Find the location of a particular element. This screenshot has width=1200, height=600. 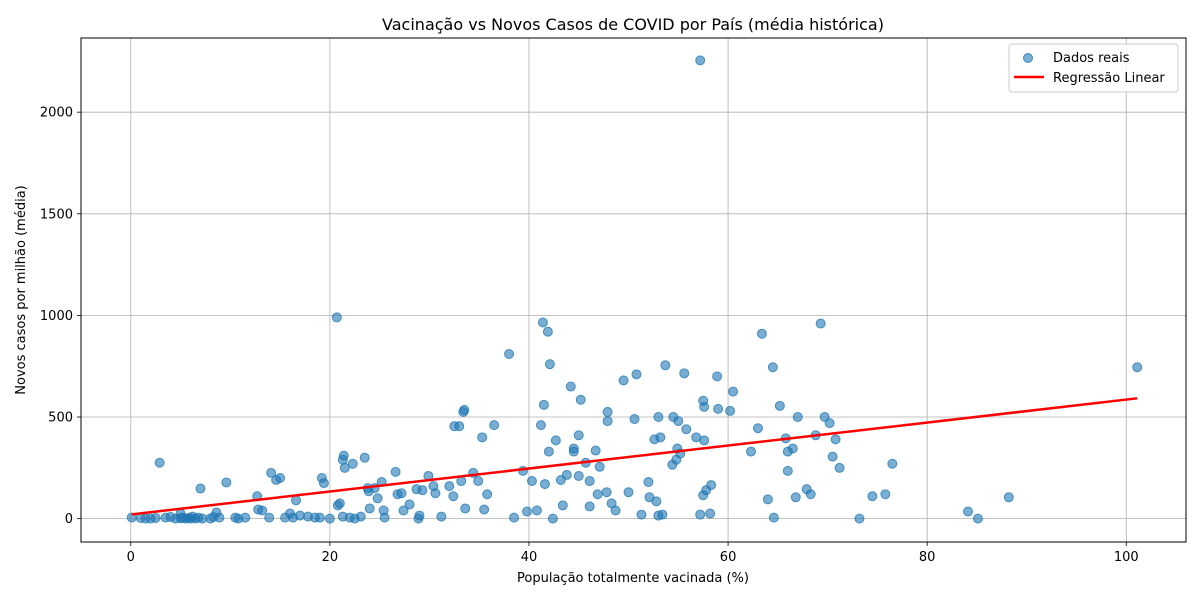

y-tick-label: 1500 is located at coordinates (56, 214).